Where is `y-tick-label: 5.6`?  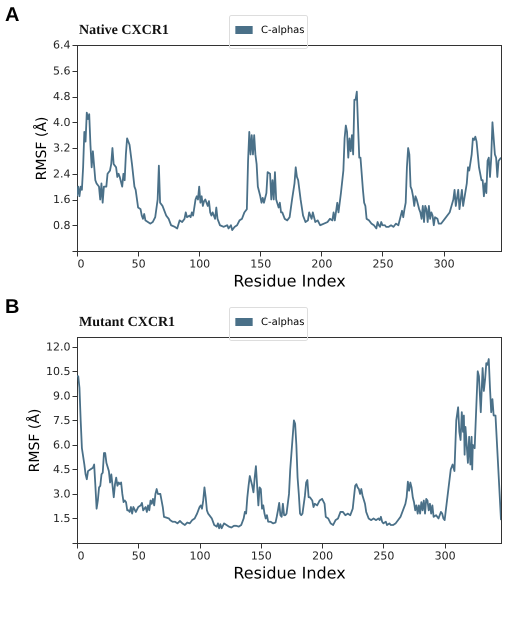 y-tick-label: 5.6 is located at coordinates (61, 71).